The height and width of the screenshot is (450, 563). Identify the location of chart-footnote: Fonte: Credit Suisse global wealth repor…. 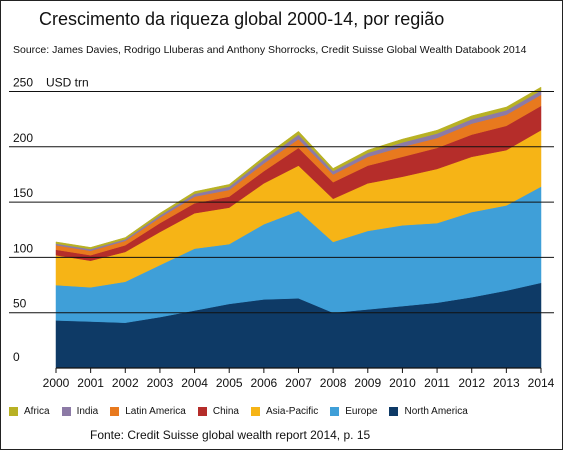
(230, 435).